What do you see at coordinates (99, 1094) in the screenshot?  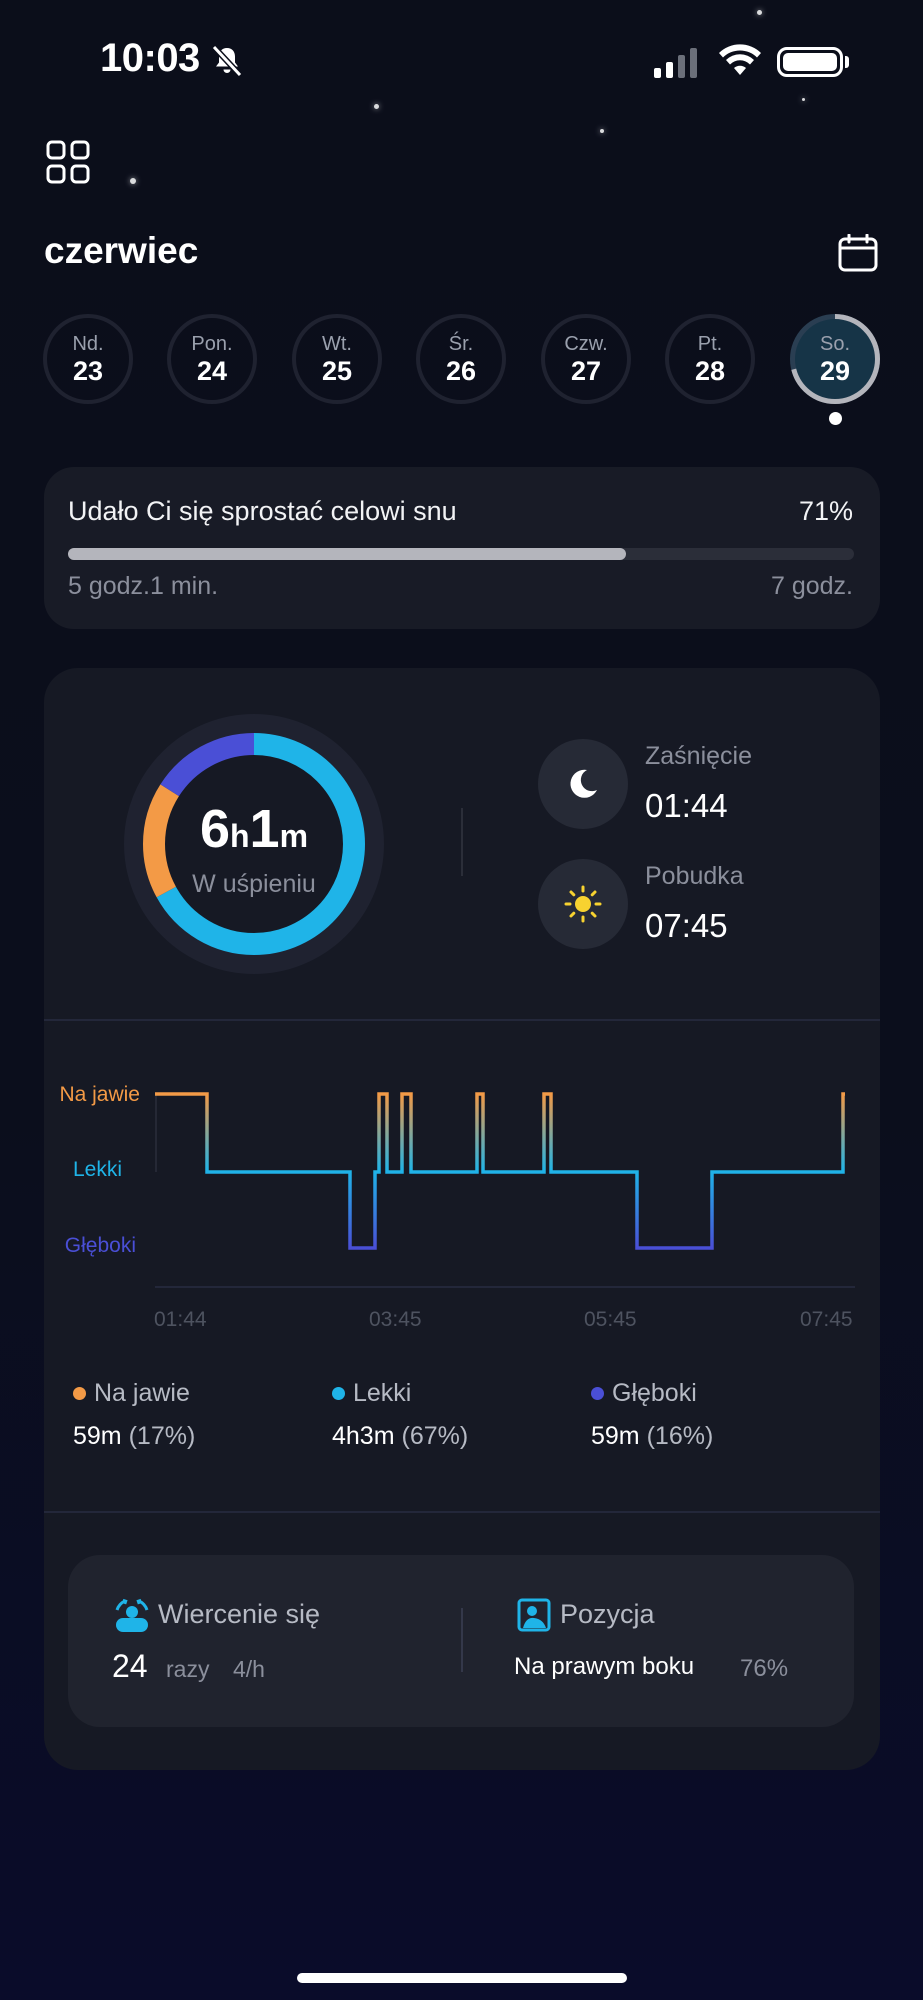 I see `stage-label-awake: Na jawie` at bounding box center [99, 1094].